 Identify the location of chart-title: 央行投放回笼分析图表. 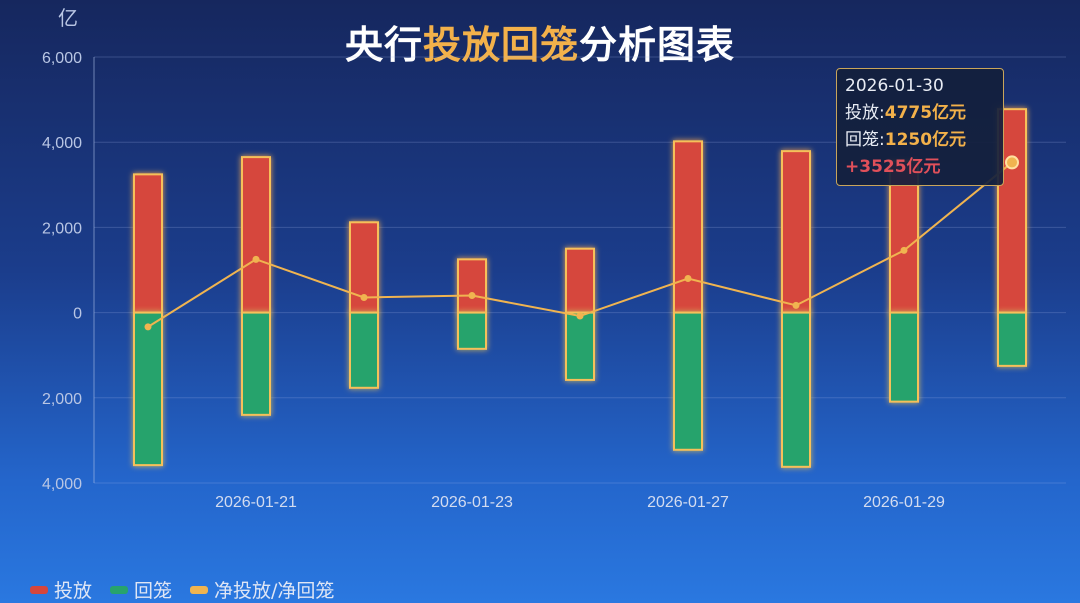
(540, 44).